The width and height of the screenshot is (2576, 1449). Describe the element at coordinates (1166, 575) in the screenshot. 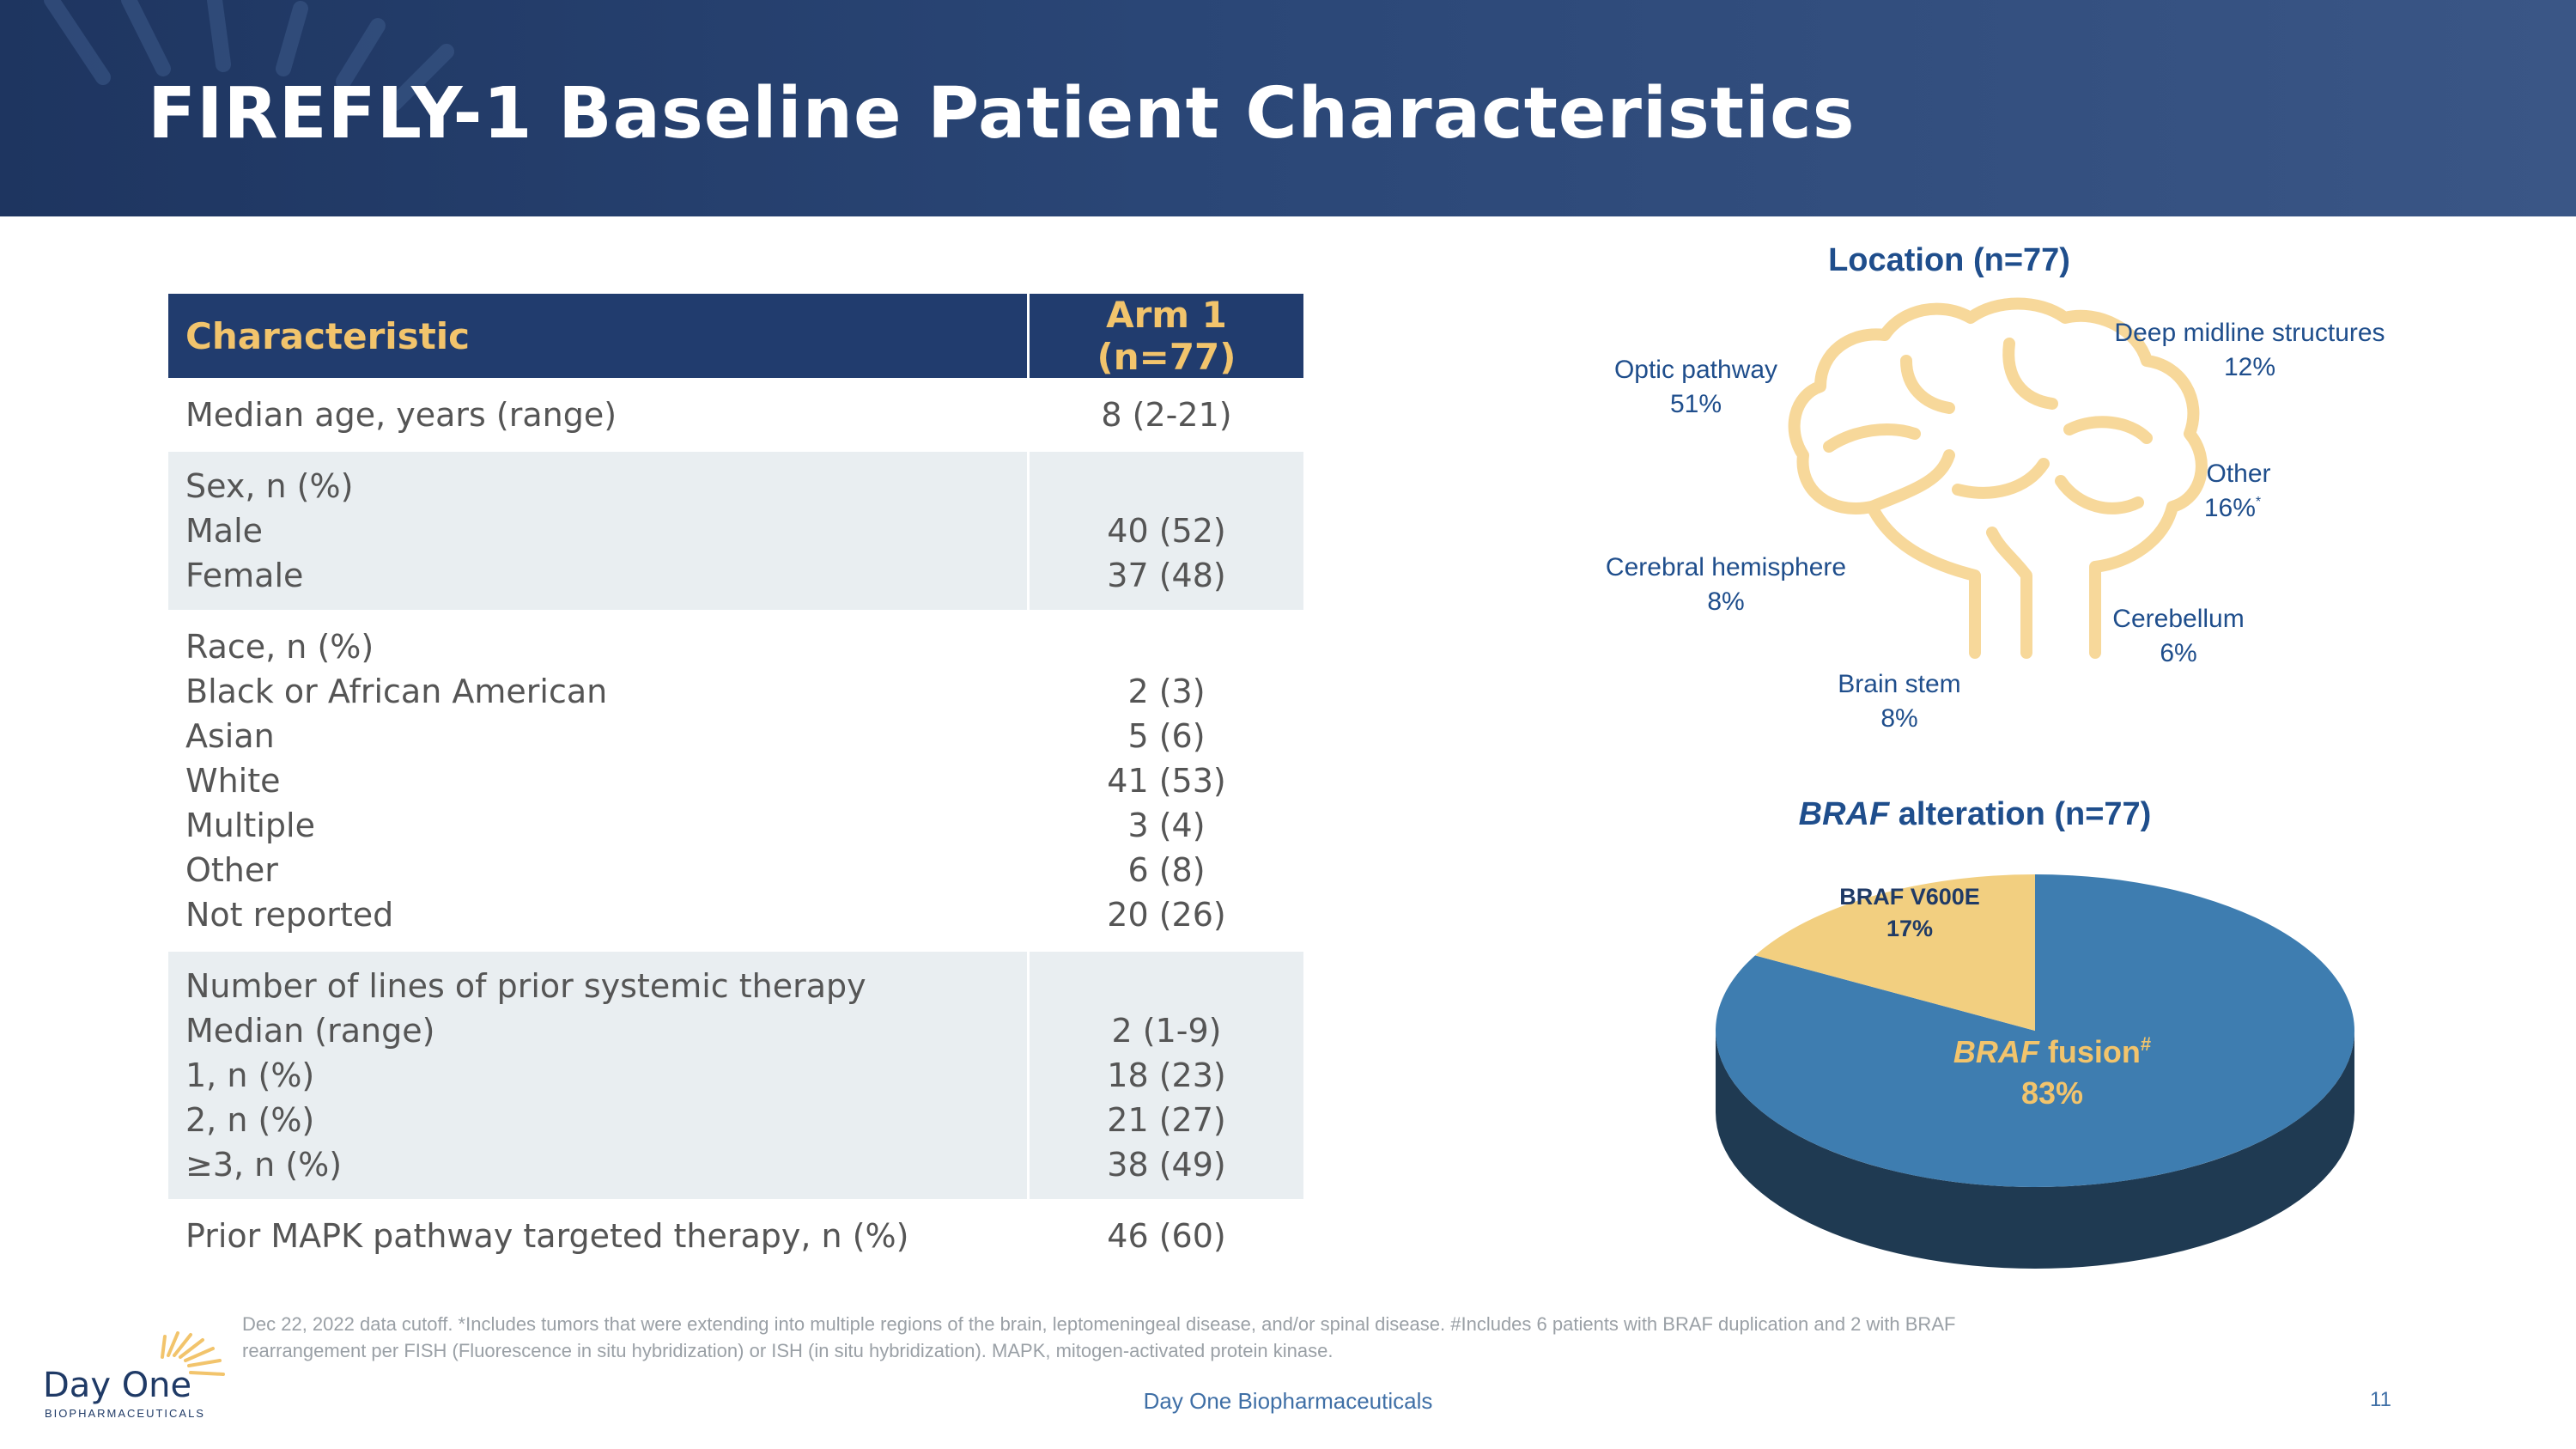

I see `row-value: 37 (48)` at that location.